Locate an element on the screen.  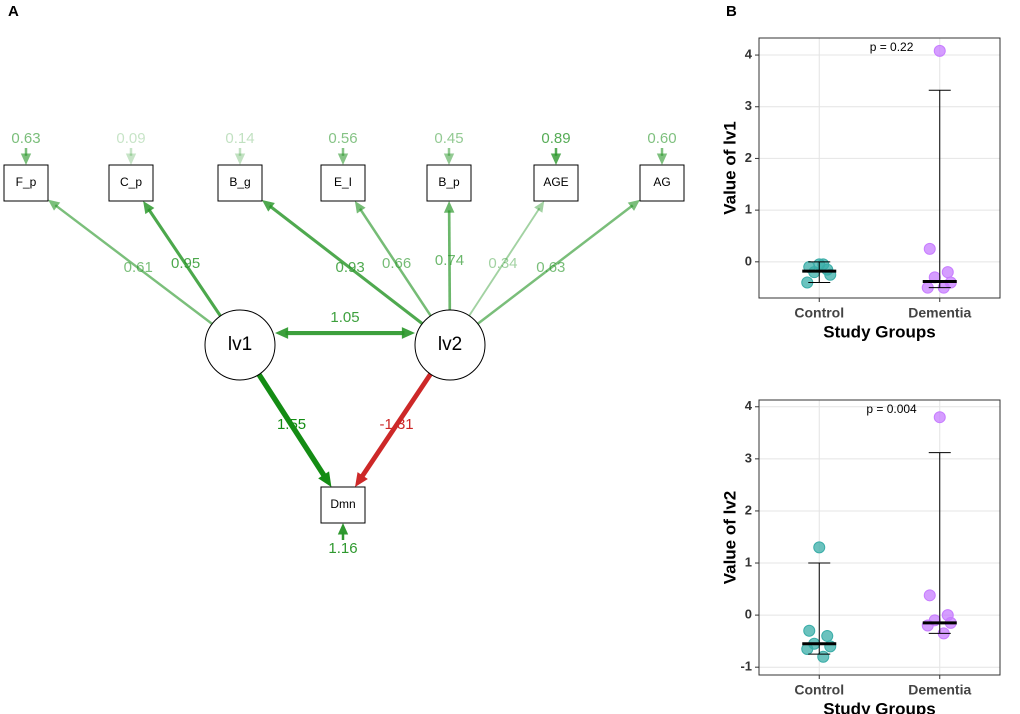
residual-label: 0.45 is located at coordinates (448, 138).